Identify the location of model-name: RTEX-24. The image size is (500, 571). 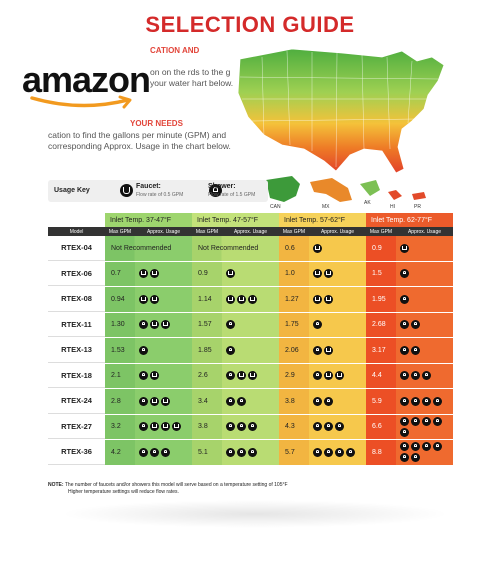
(76, 401).